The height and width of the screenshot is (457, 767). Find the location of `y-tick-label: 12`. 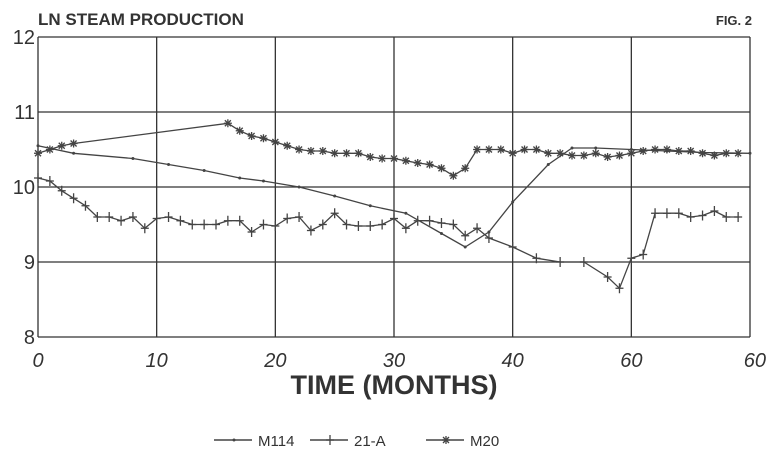

y-tick-label: 12 is located at coordinates (24, 38).